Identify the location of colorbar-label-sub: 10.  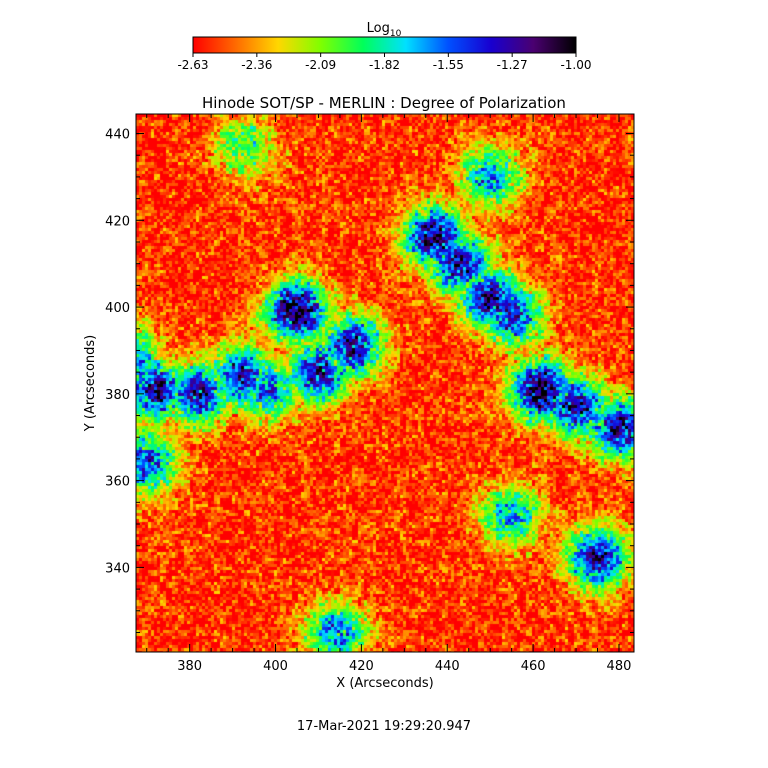
(396, 34).